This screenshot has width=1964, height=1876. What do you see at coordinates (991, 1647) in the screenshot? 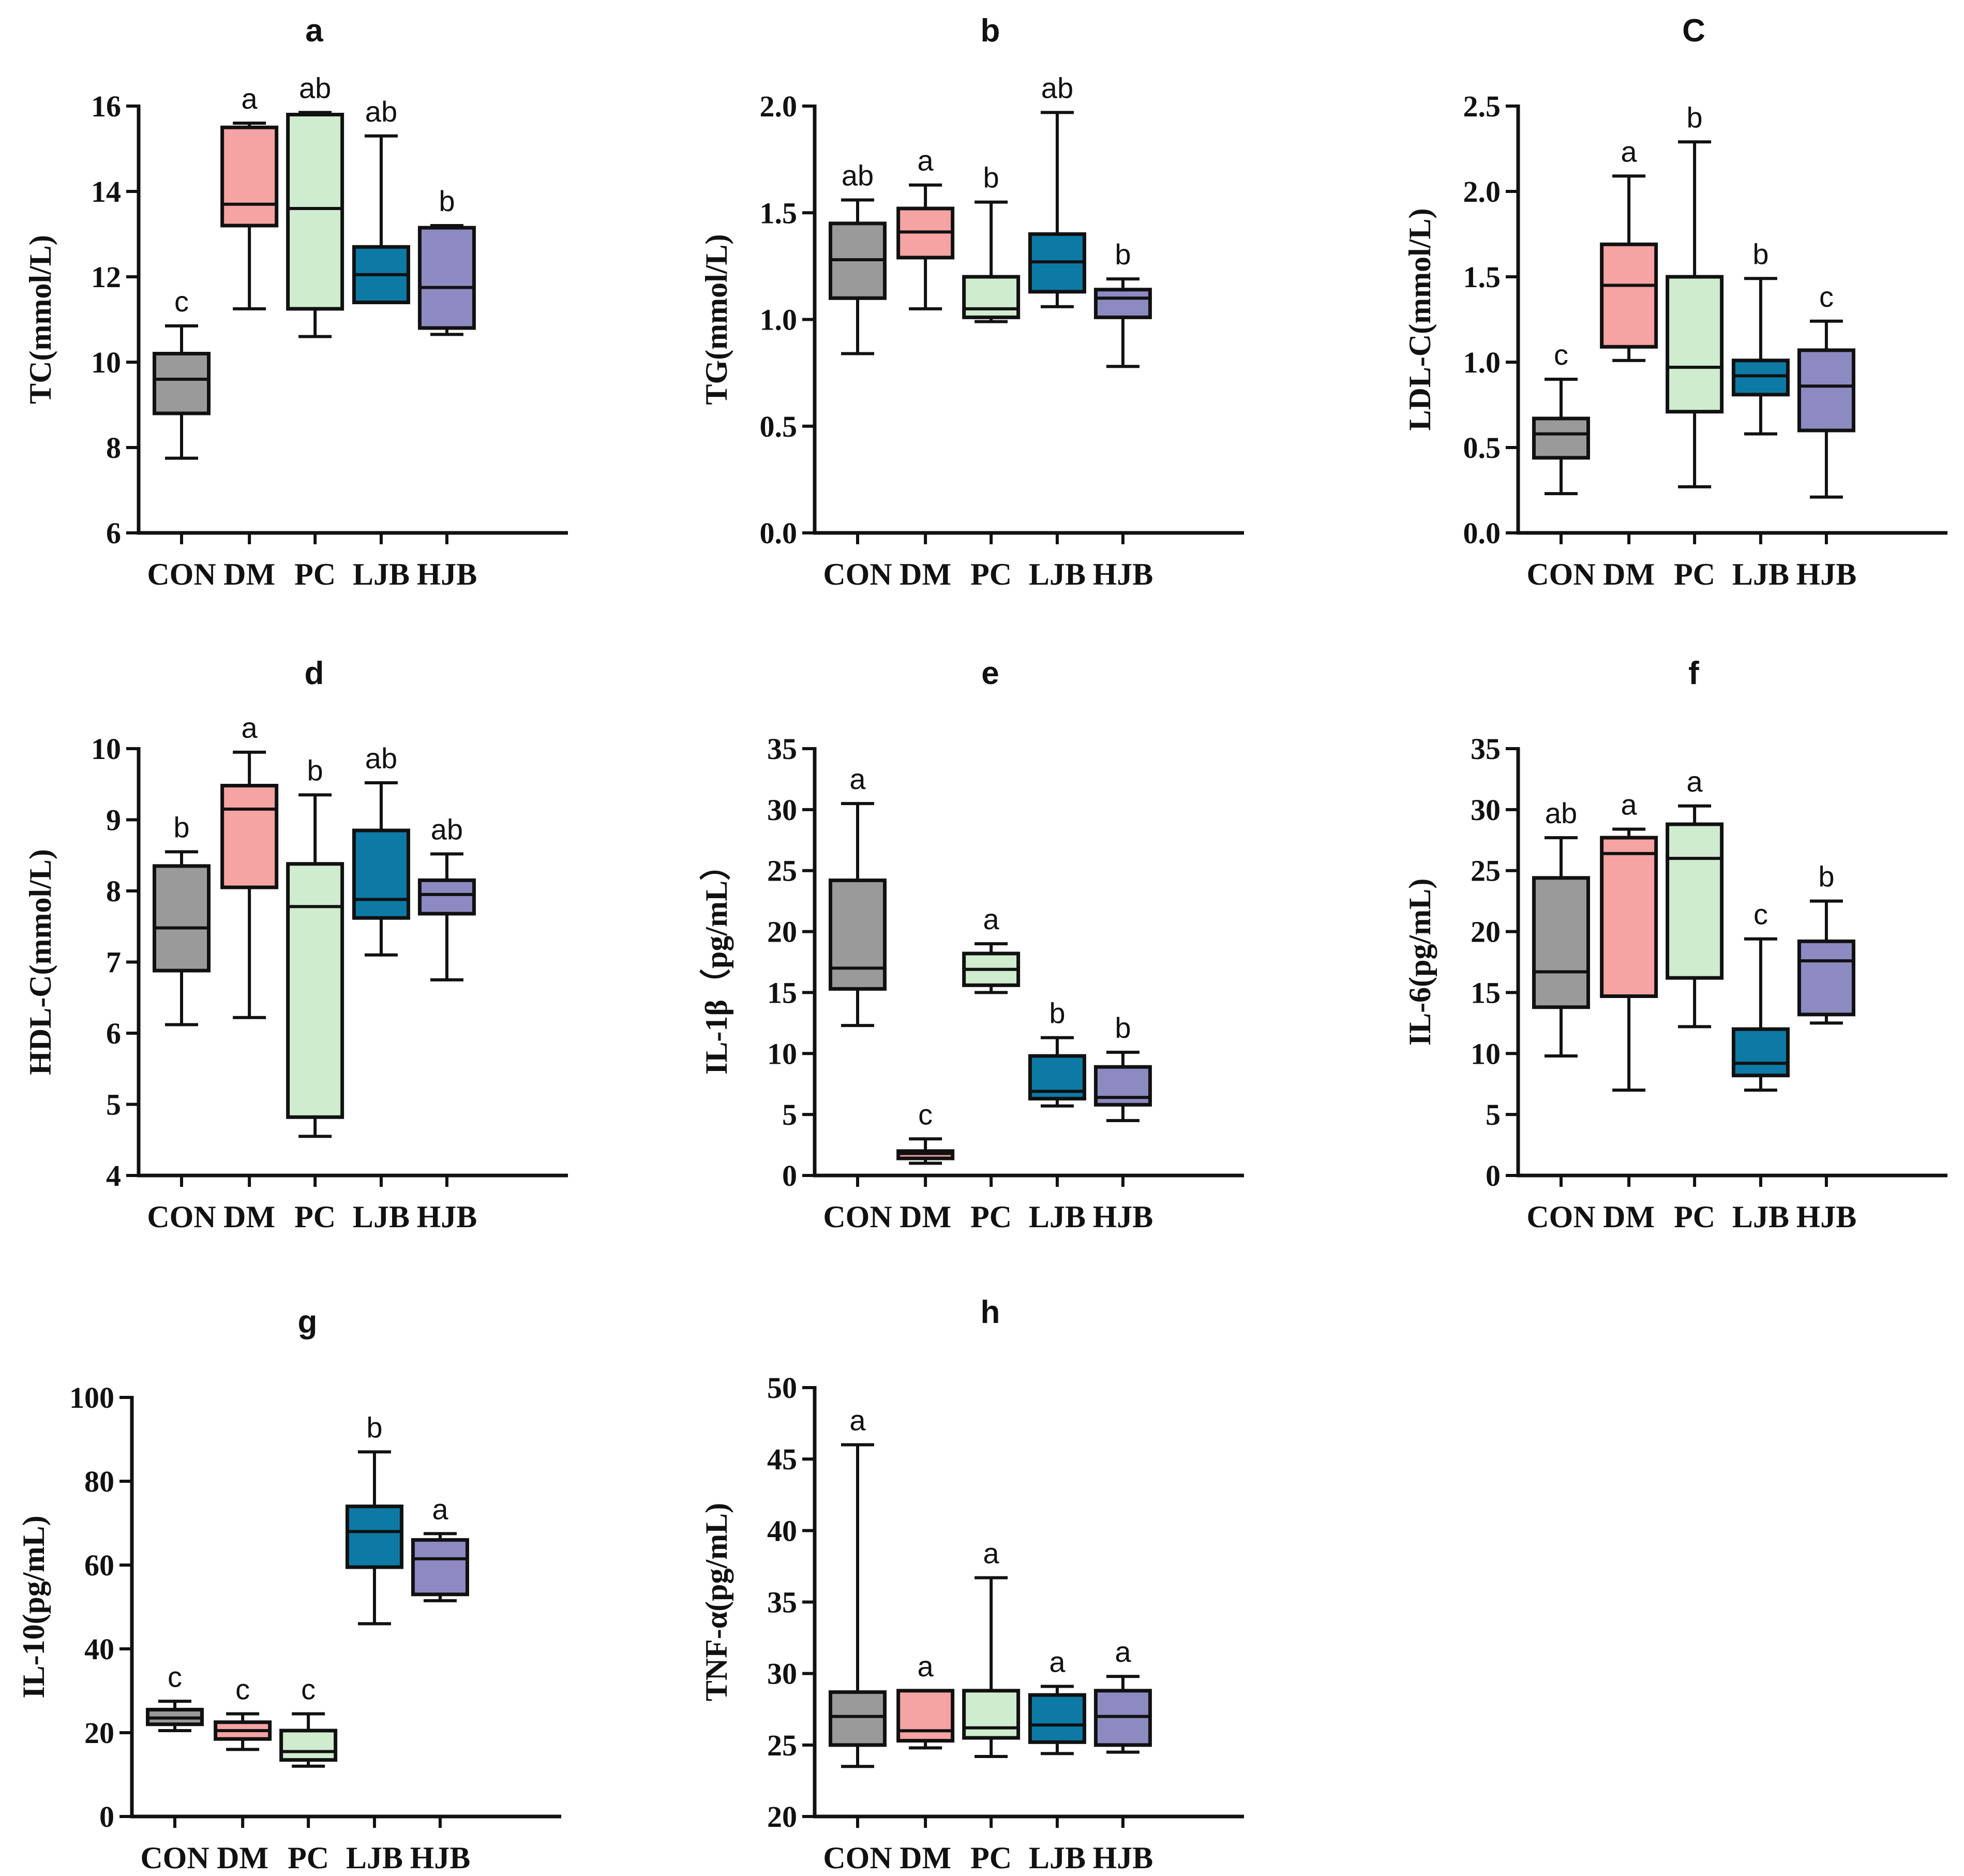
I see `box-PC: a` at bounding box center [991, 1647].